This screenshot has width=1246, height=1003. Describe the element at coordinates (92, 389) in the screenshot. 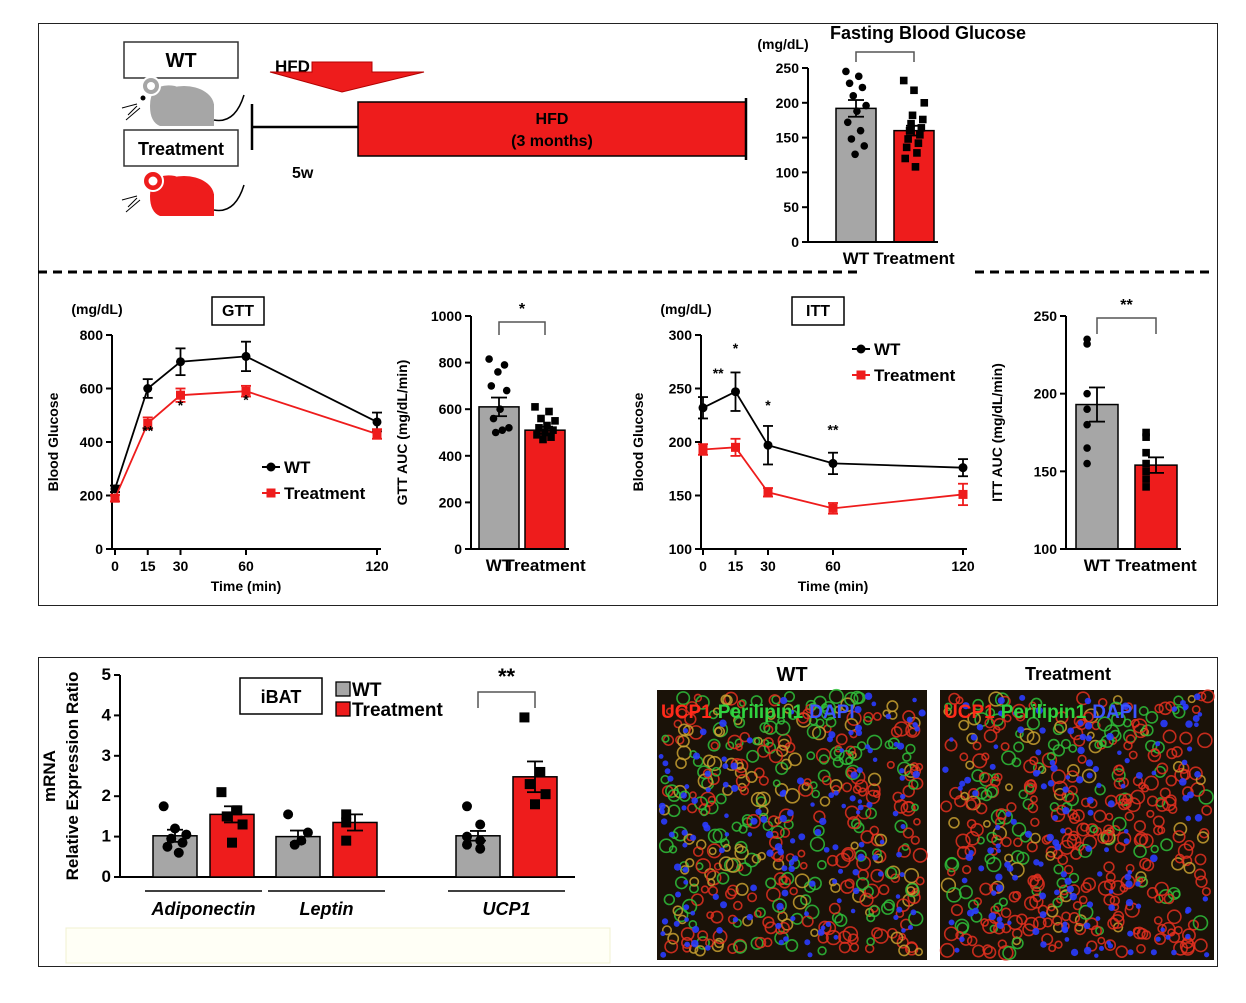

I see `y-tick-label: 600` at that location.